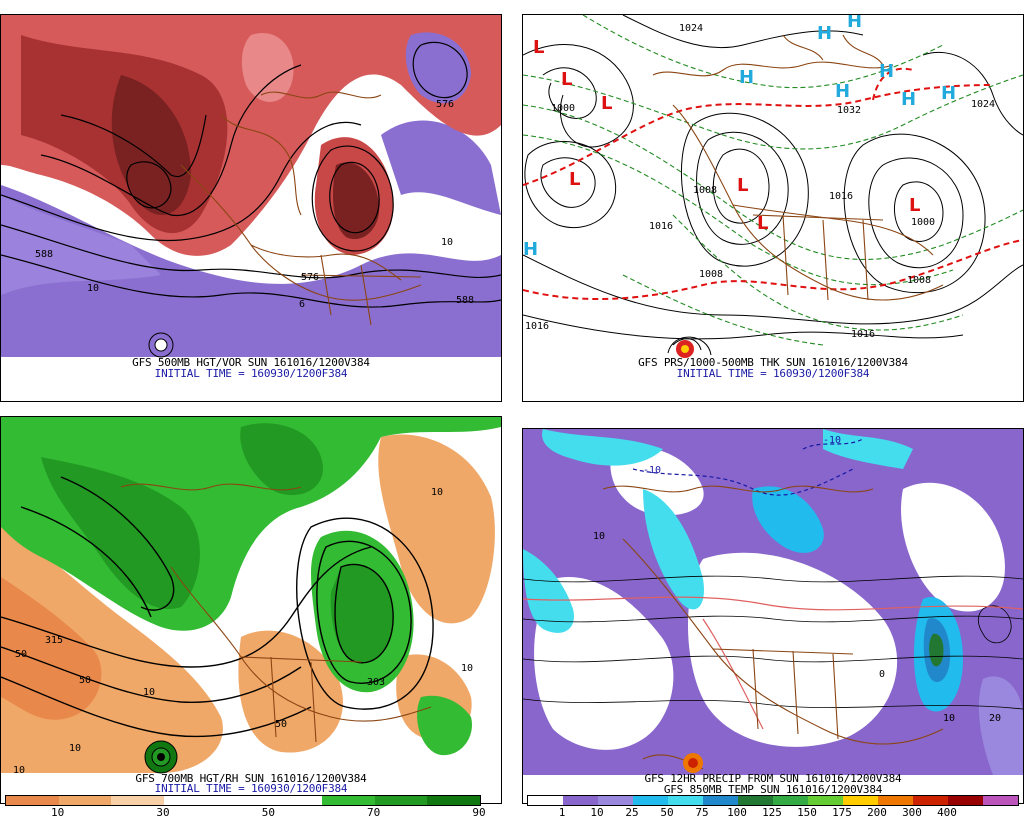  Describe the element at coordinates (479, 812) in the screenshot. I see `colorbar-tick-label: 90` at that location.